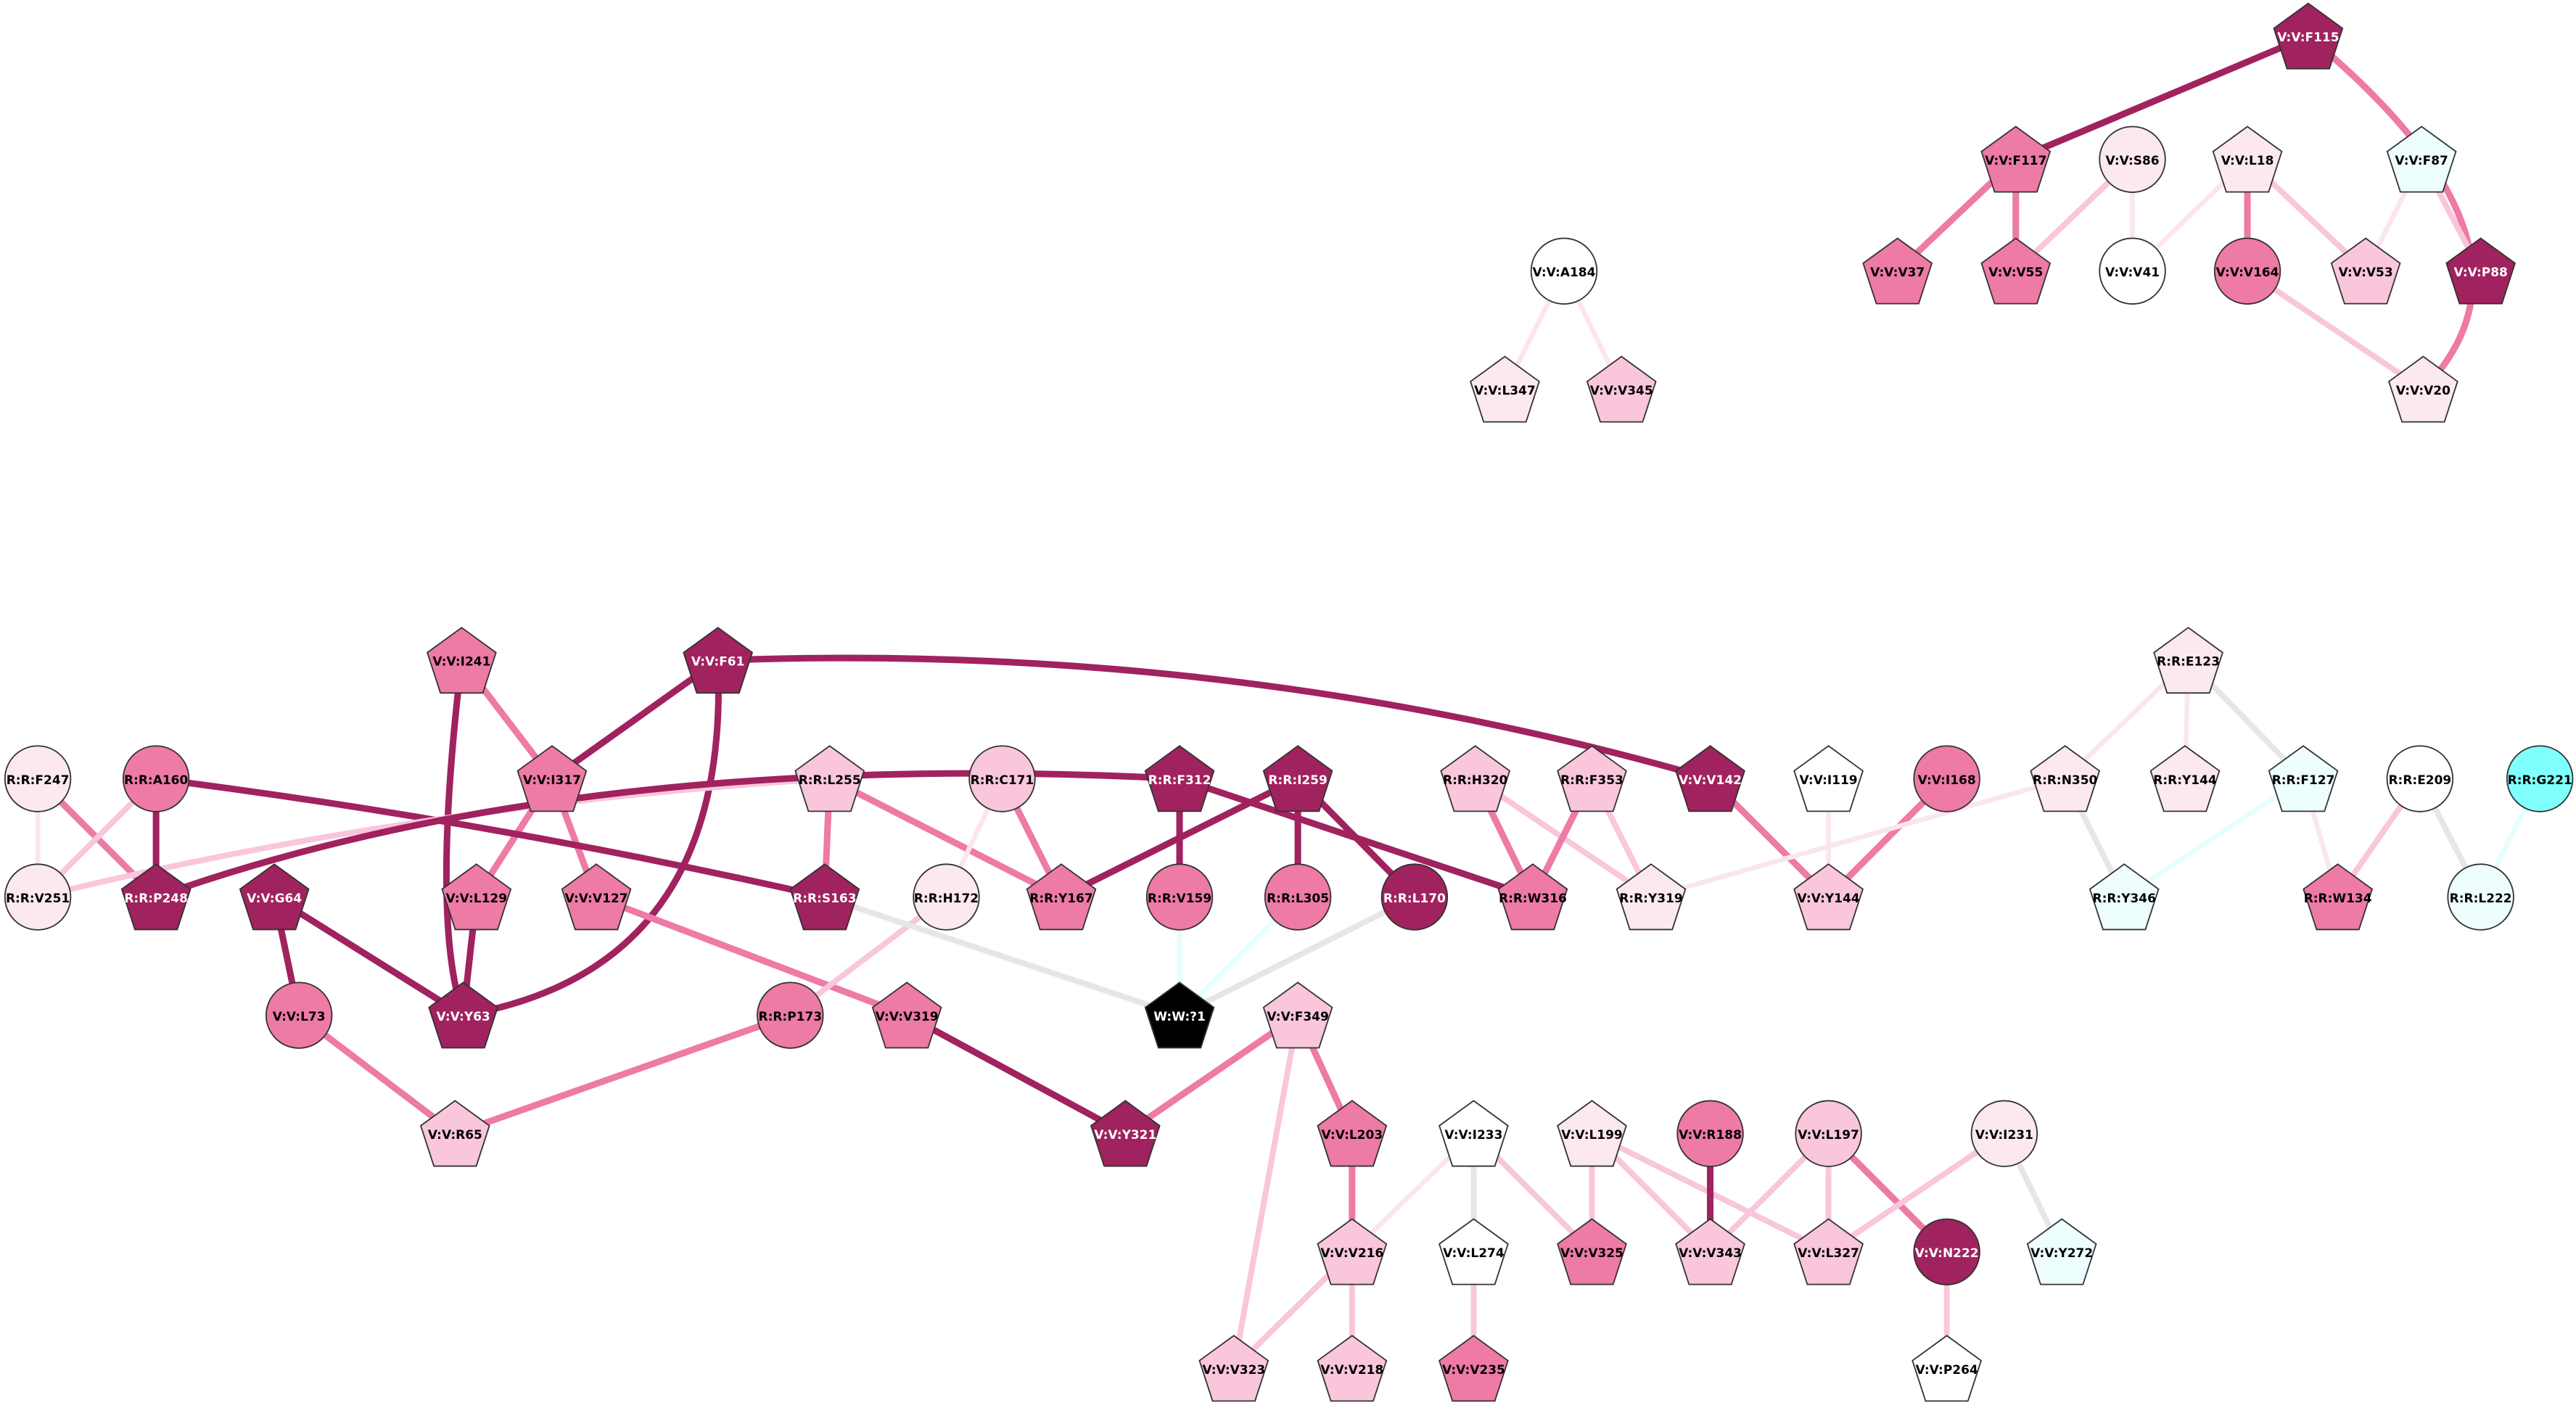 This screenshot has height=1408, width=2576. I want to click on node-label: R:R:G221, so click(2540, 781).